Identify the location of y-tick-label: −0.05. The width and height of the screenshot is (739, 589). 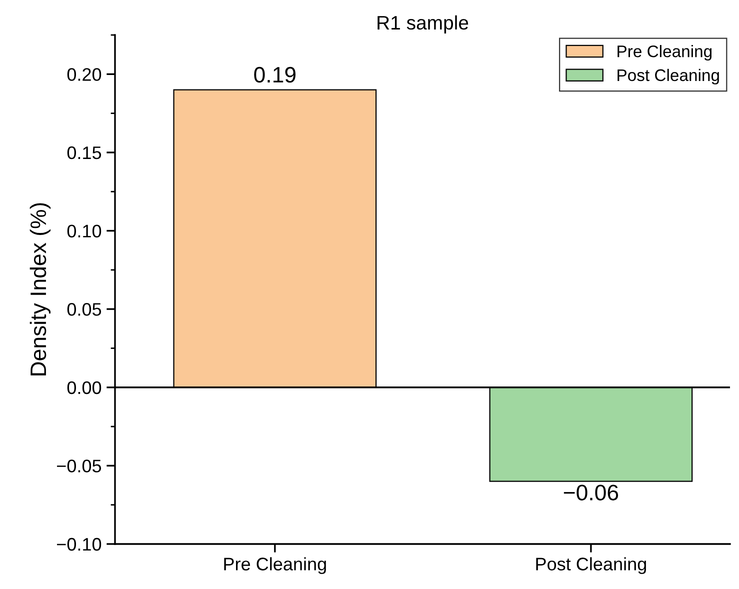
(79, 466).